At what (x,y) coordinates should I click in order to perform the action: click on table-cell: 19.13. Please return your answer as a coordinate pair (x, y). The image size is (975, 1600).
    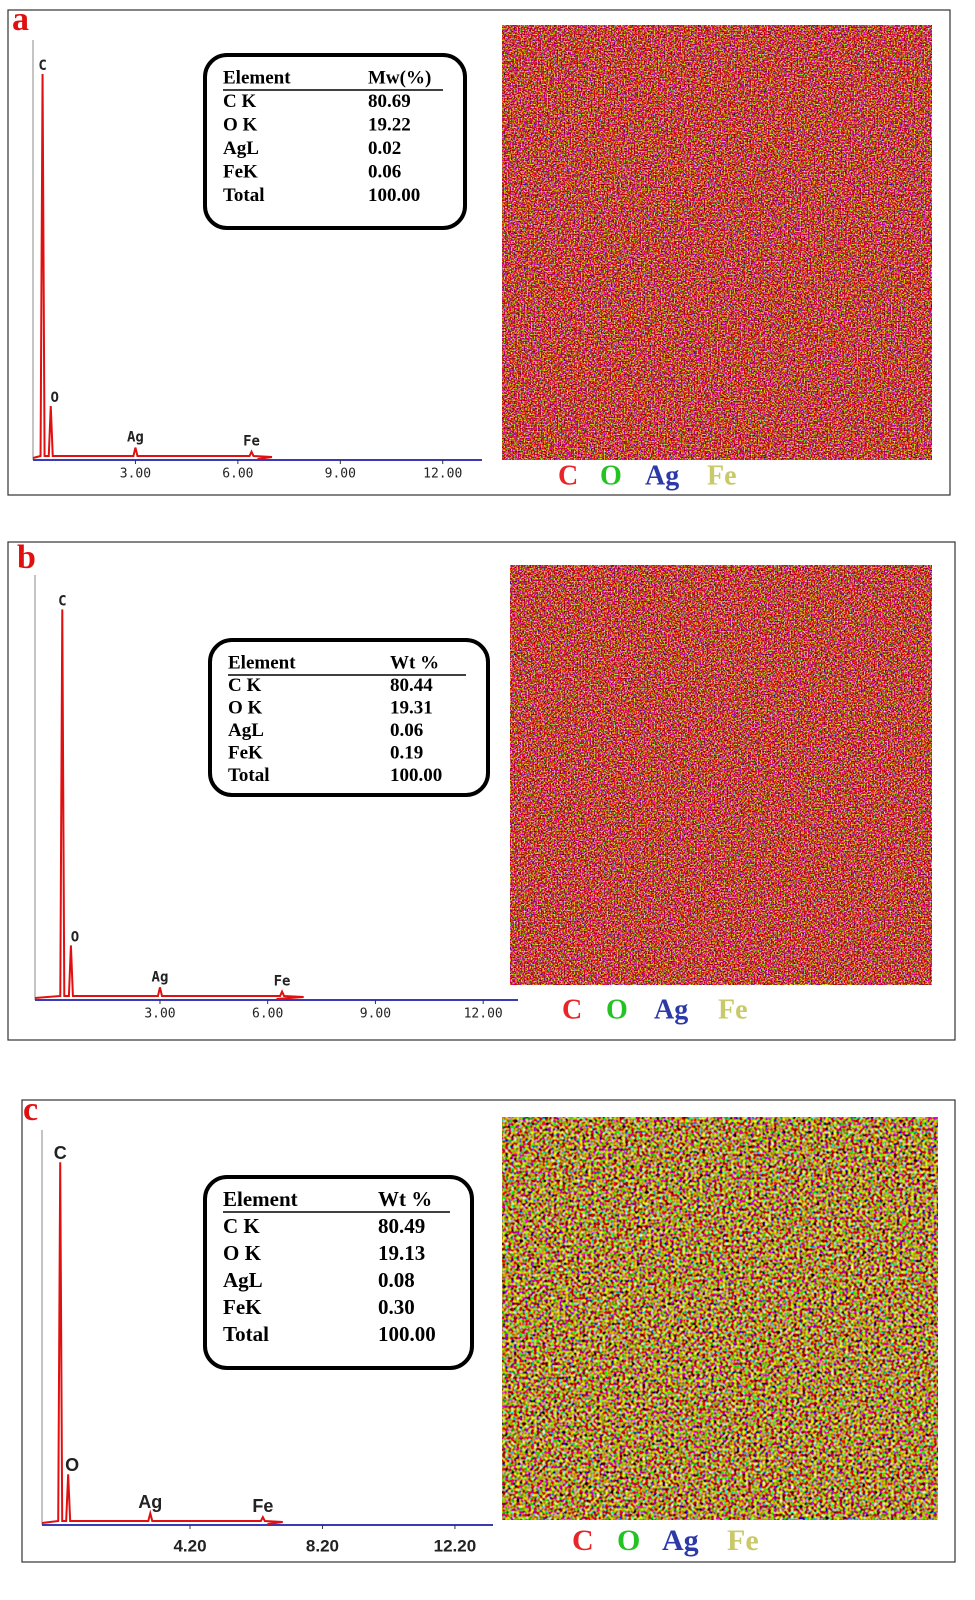
    Looking at the image, I should click on (401, 1253).